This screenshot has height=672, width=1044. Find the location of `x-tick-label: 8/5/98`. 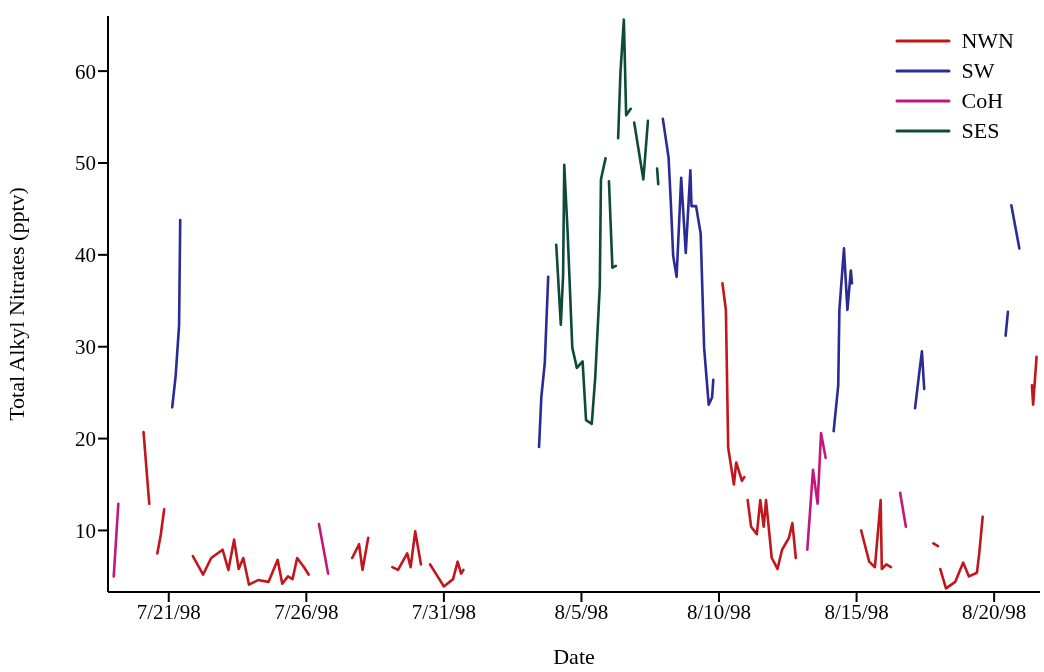

x-tick-label: 8/5/98 is located at coordinates (581, 611).